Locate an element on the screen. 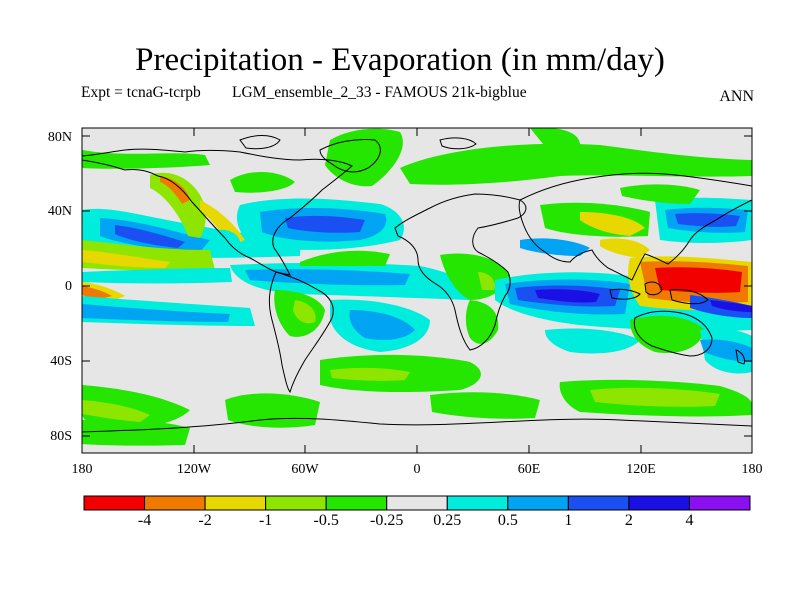 The height and width of the screenshot is (600, 800). season-label: ANN is located at coordinates (736, 96).